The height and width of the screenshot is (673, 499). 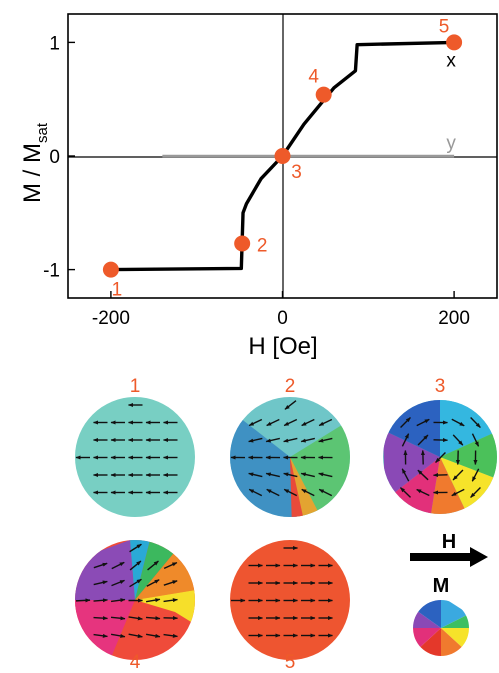 I want to click on y-tick-label-1: 0, so click(x=54, y=157).